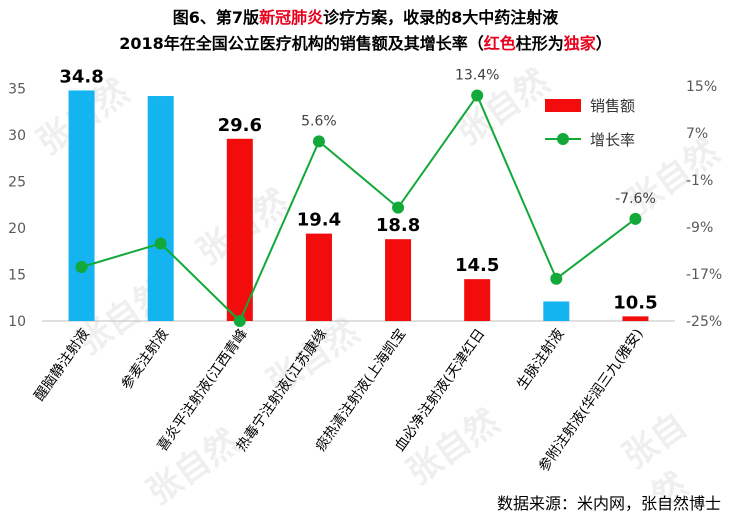 This screenshot has width=731, height=518. I want to click on title-highlight: 新冠肺炎, so click(291, 17).